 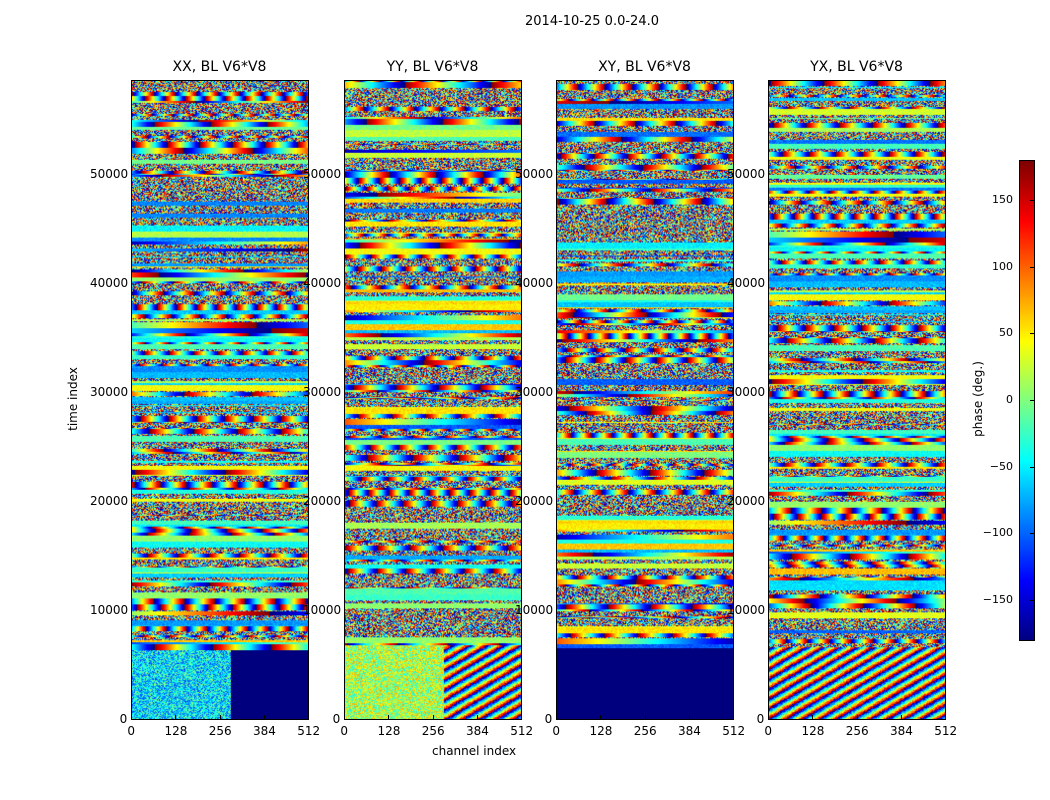 What do you see at coordinates (856, 67) in the screenshot?
I see `panel-title: YX, BL V6*V8` at bounding box center [856, 67].